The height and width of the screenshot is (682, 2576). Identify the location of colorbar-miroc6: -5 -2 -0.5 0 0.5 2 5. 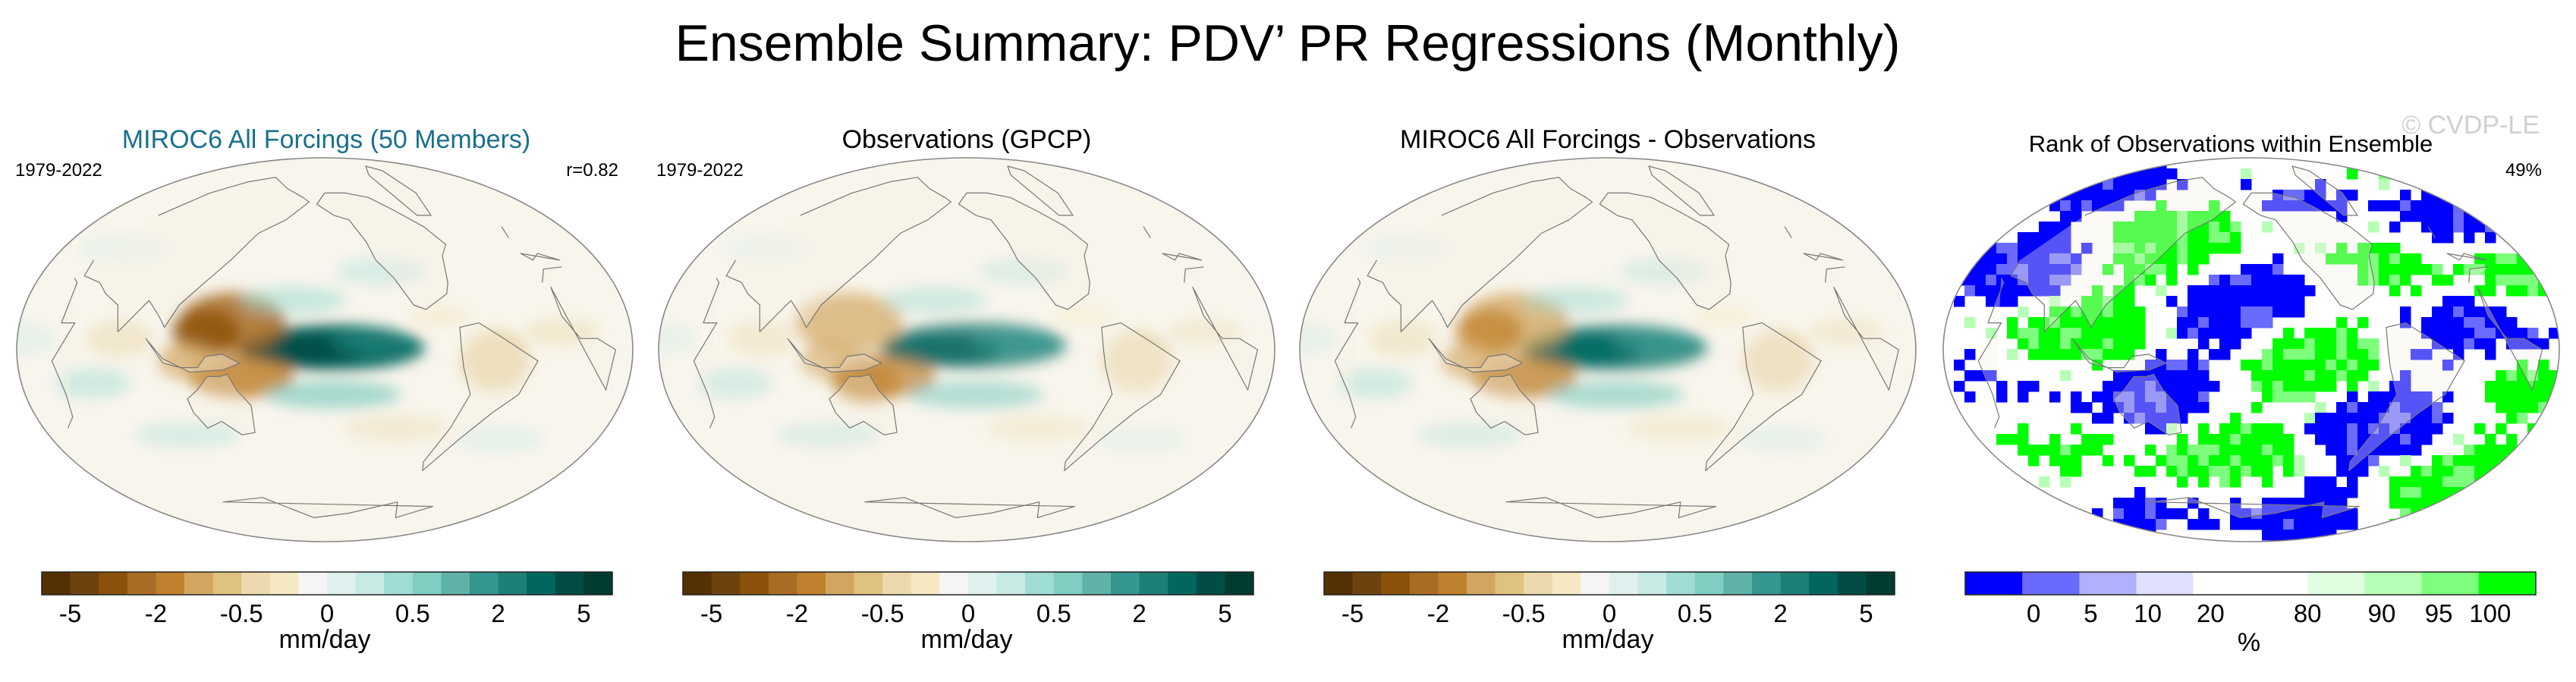
(327, 599).